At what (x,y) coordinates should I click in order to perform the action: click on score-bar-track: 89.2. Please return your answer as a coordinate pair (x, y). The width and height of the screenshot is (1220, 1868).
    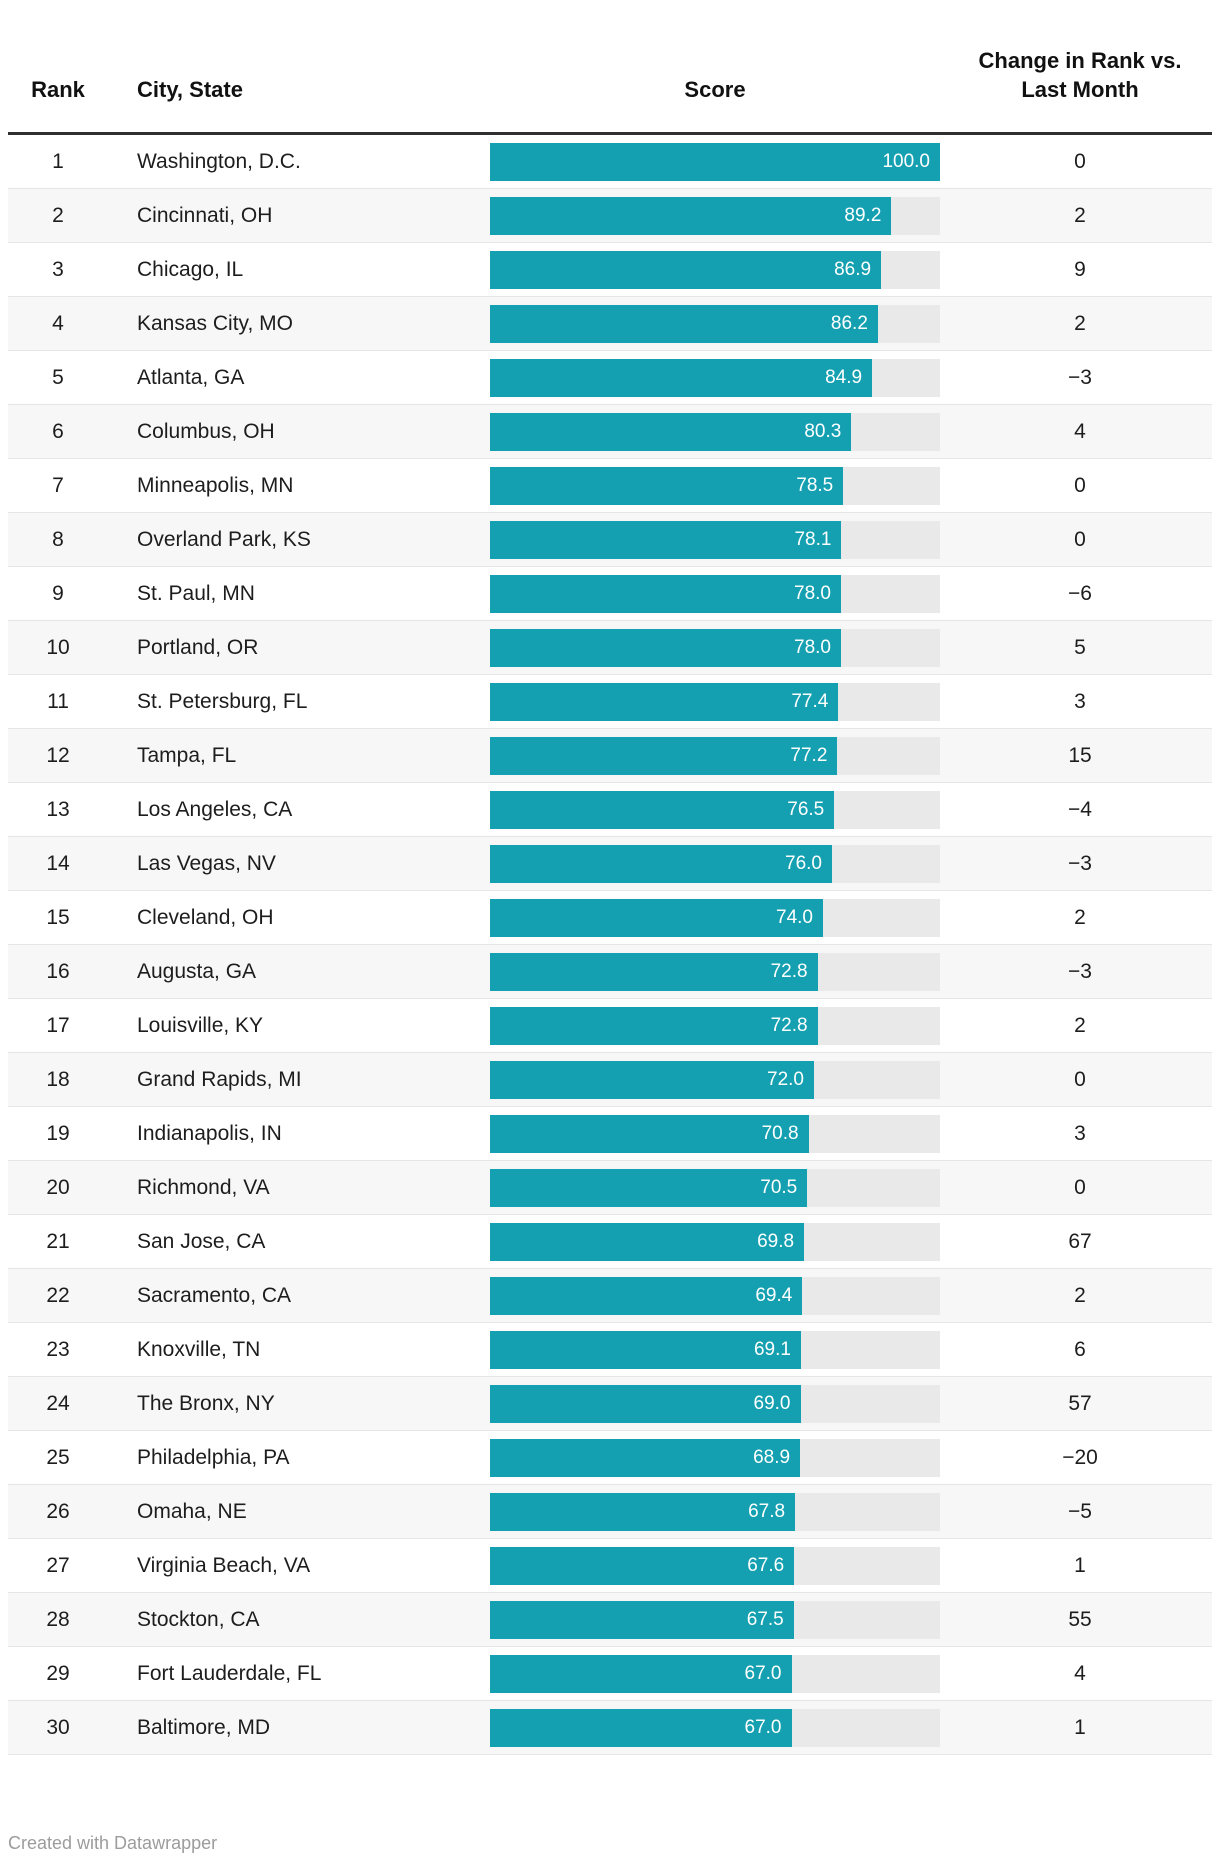
    Looking at the image, I should click on (715, 215).